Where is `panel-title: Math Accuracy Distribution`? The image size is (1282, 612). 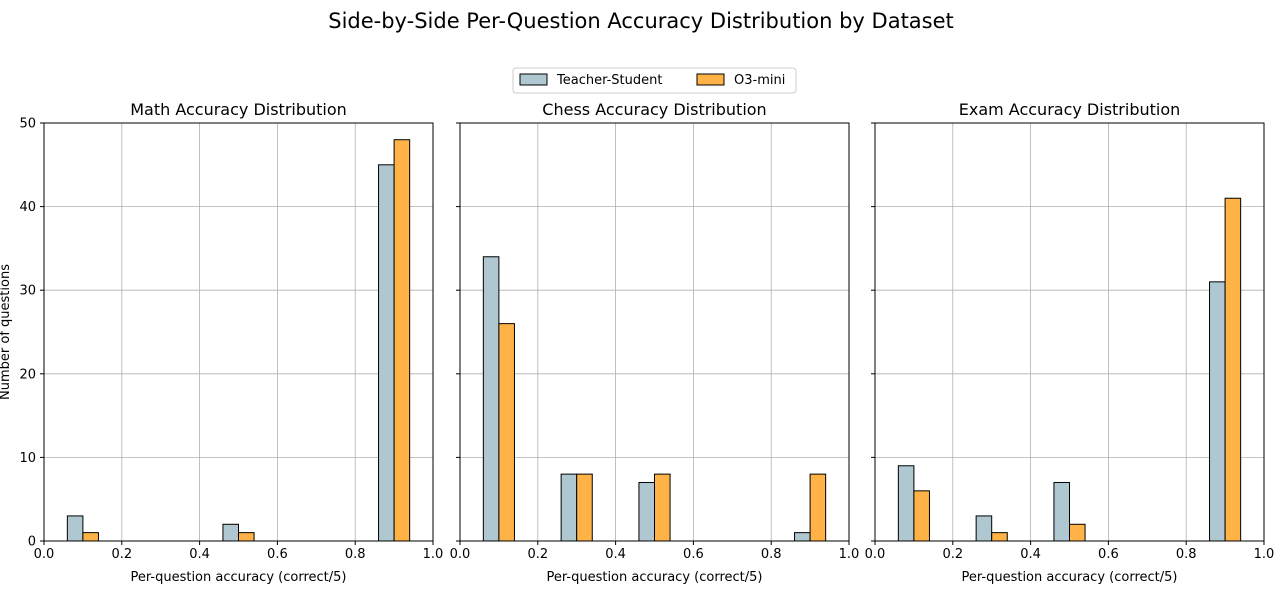 panel-title: Math Accuracy Distribution is located at coordinates (238, 109).